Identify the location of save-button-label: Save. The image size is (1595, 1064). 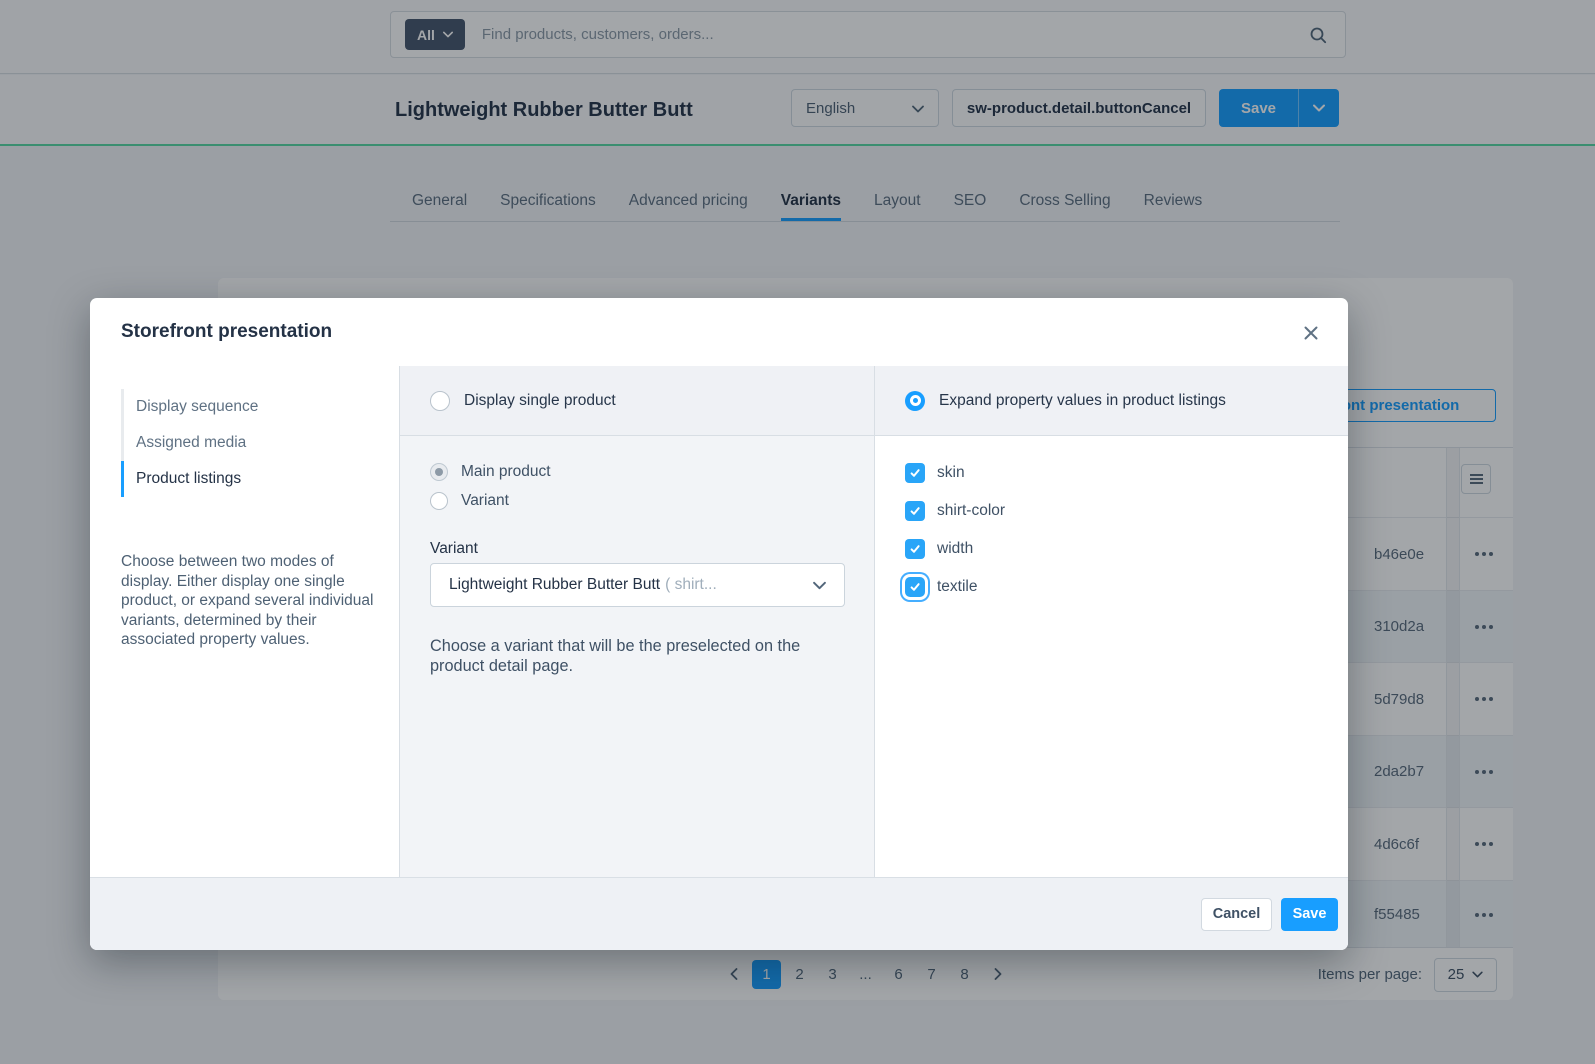
(1259, 108).